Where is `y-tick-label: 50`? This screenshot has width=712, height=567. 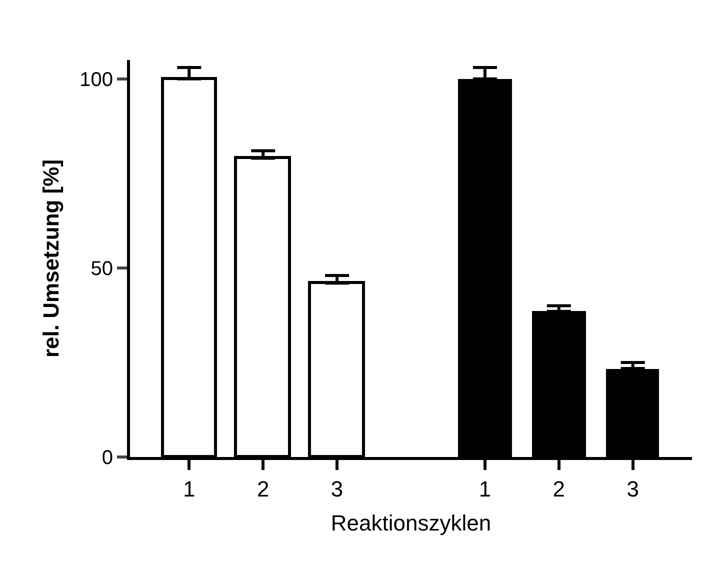
y-tick-label: 50 is located at coordinates (101, 269).